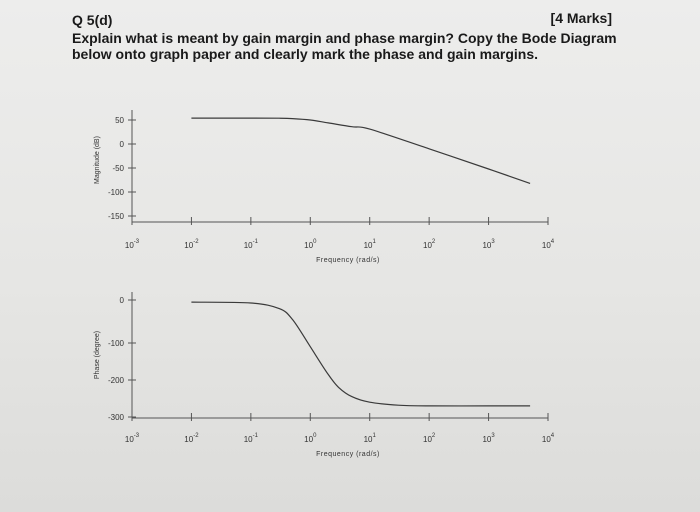 This screenshot has width=700, height=512. What do you see at coordinates (122, 300) in the screenshot?
I see `phase-y-tick-label: 0` at bounding box center [122, 300].